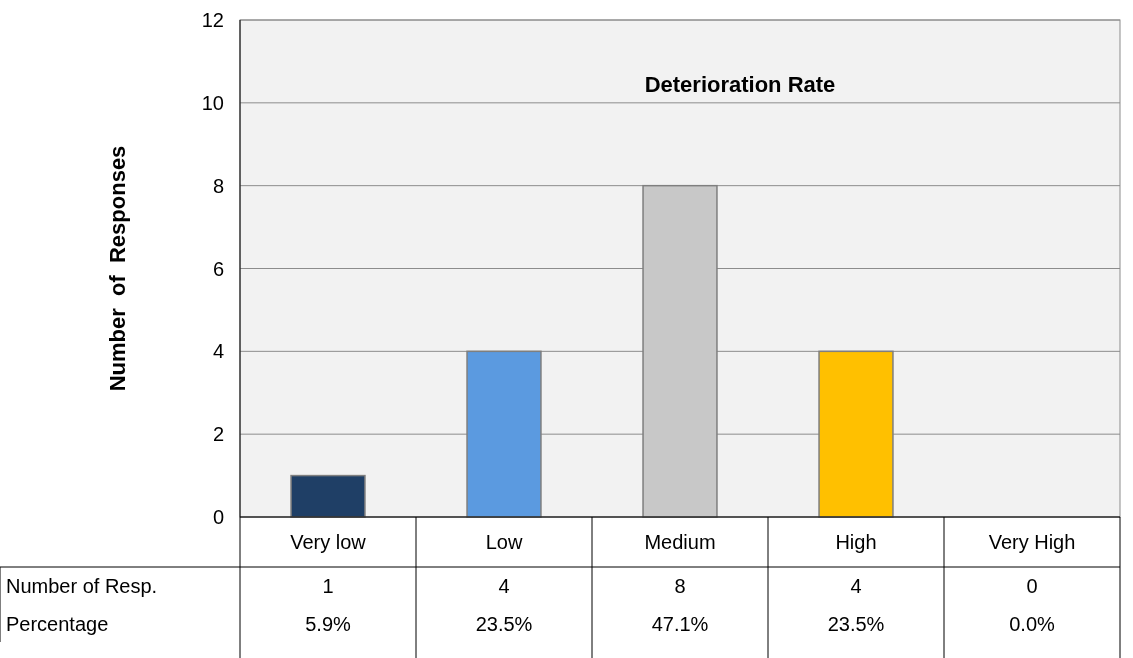 This screenshot has height=658, width=1133. What do you see at coordinates (218, 185) in the screenshot?
I see `y-tick-label: 8` at bounding box center [218, 185].